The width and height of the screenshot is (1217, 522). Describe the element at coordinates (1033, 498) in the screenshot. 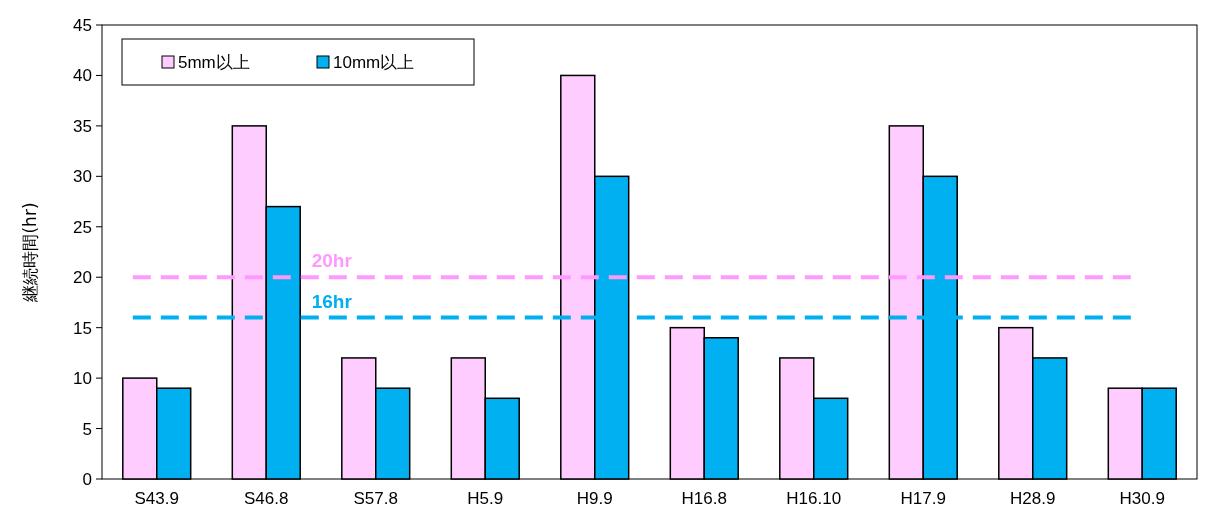

I see `x-tick-label: H28.9` at that location.